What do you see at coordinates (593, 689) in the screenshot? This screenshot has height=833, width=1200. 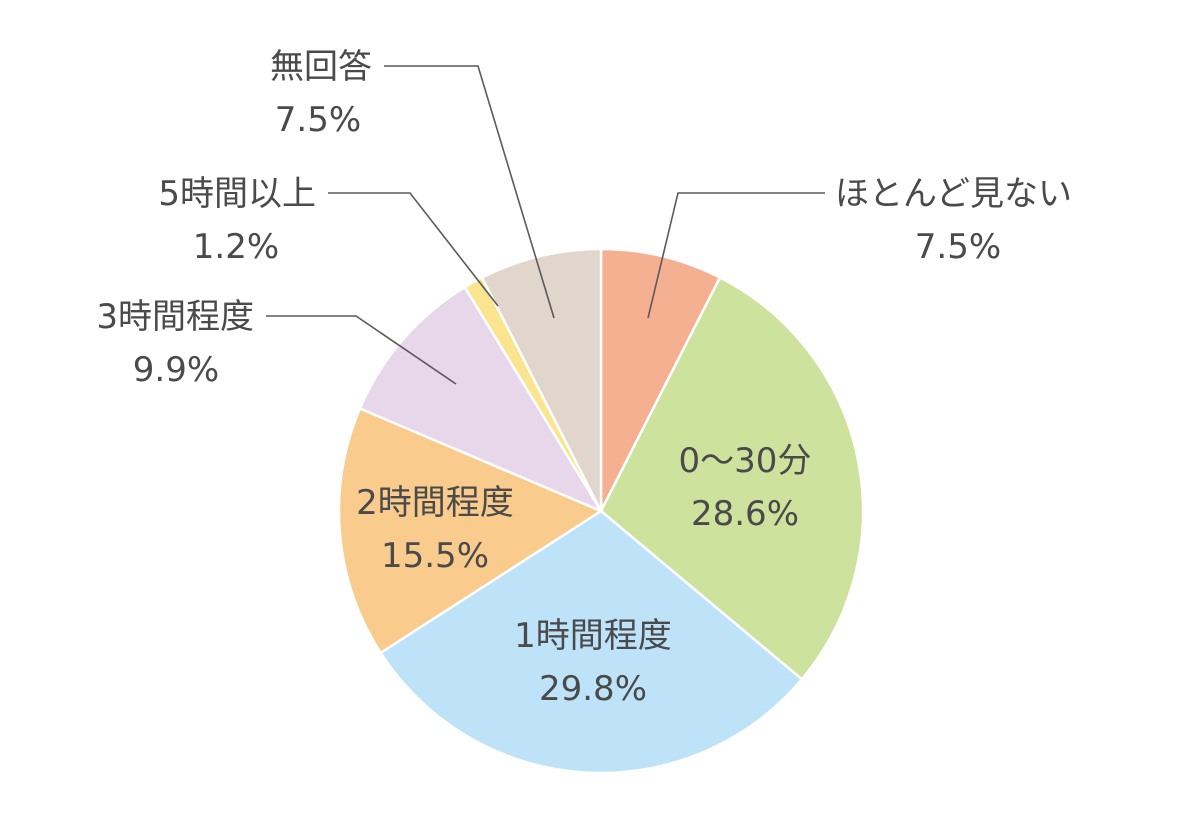 I see `slice-3-value-label: 29.8%` at bounding box center [593, 689].